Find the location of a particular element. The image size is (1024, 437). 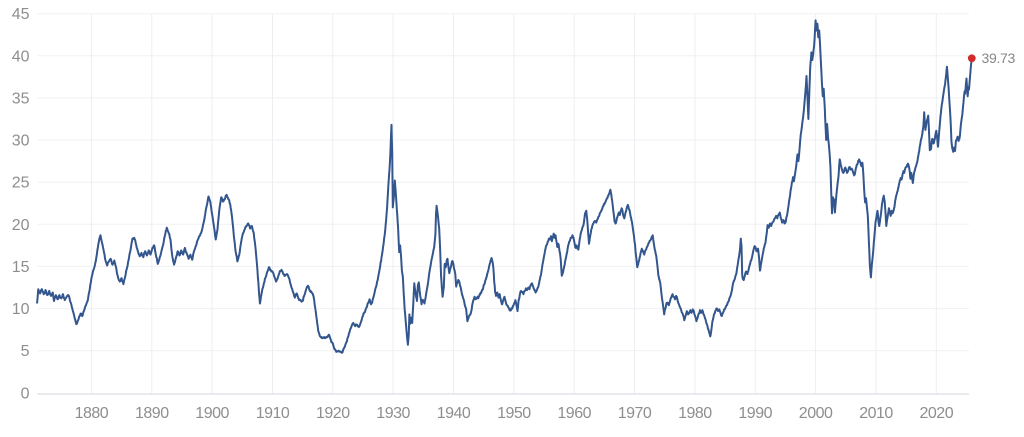

svg-text: 5 is located at coordinates (25, 351).